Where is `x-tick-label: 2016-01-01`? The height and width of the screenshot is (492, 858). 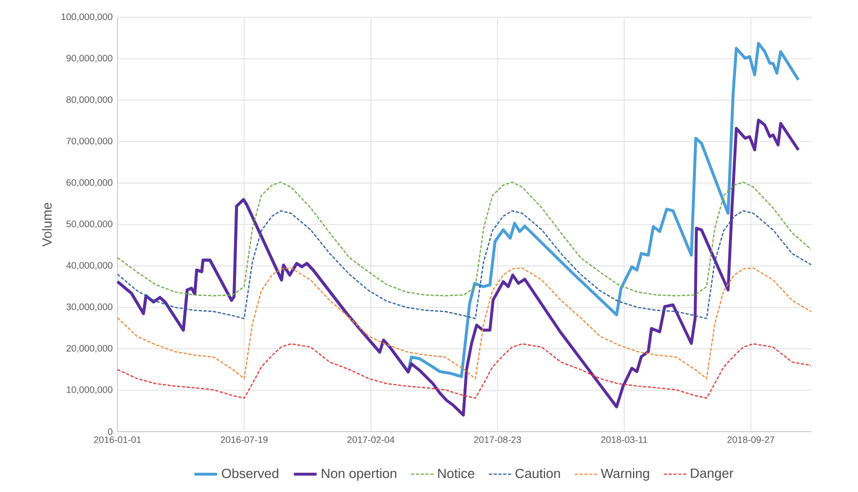
x-tick-label: 2016-01-01 is located at coordinates (117, 439).